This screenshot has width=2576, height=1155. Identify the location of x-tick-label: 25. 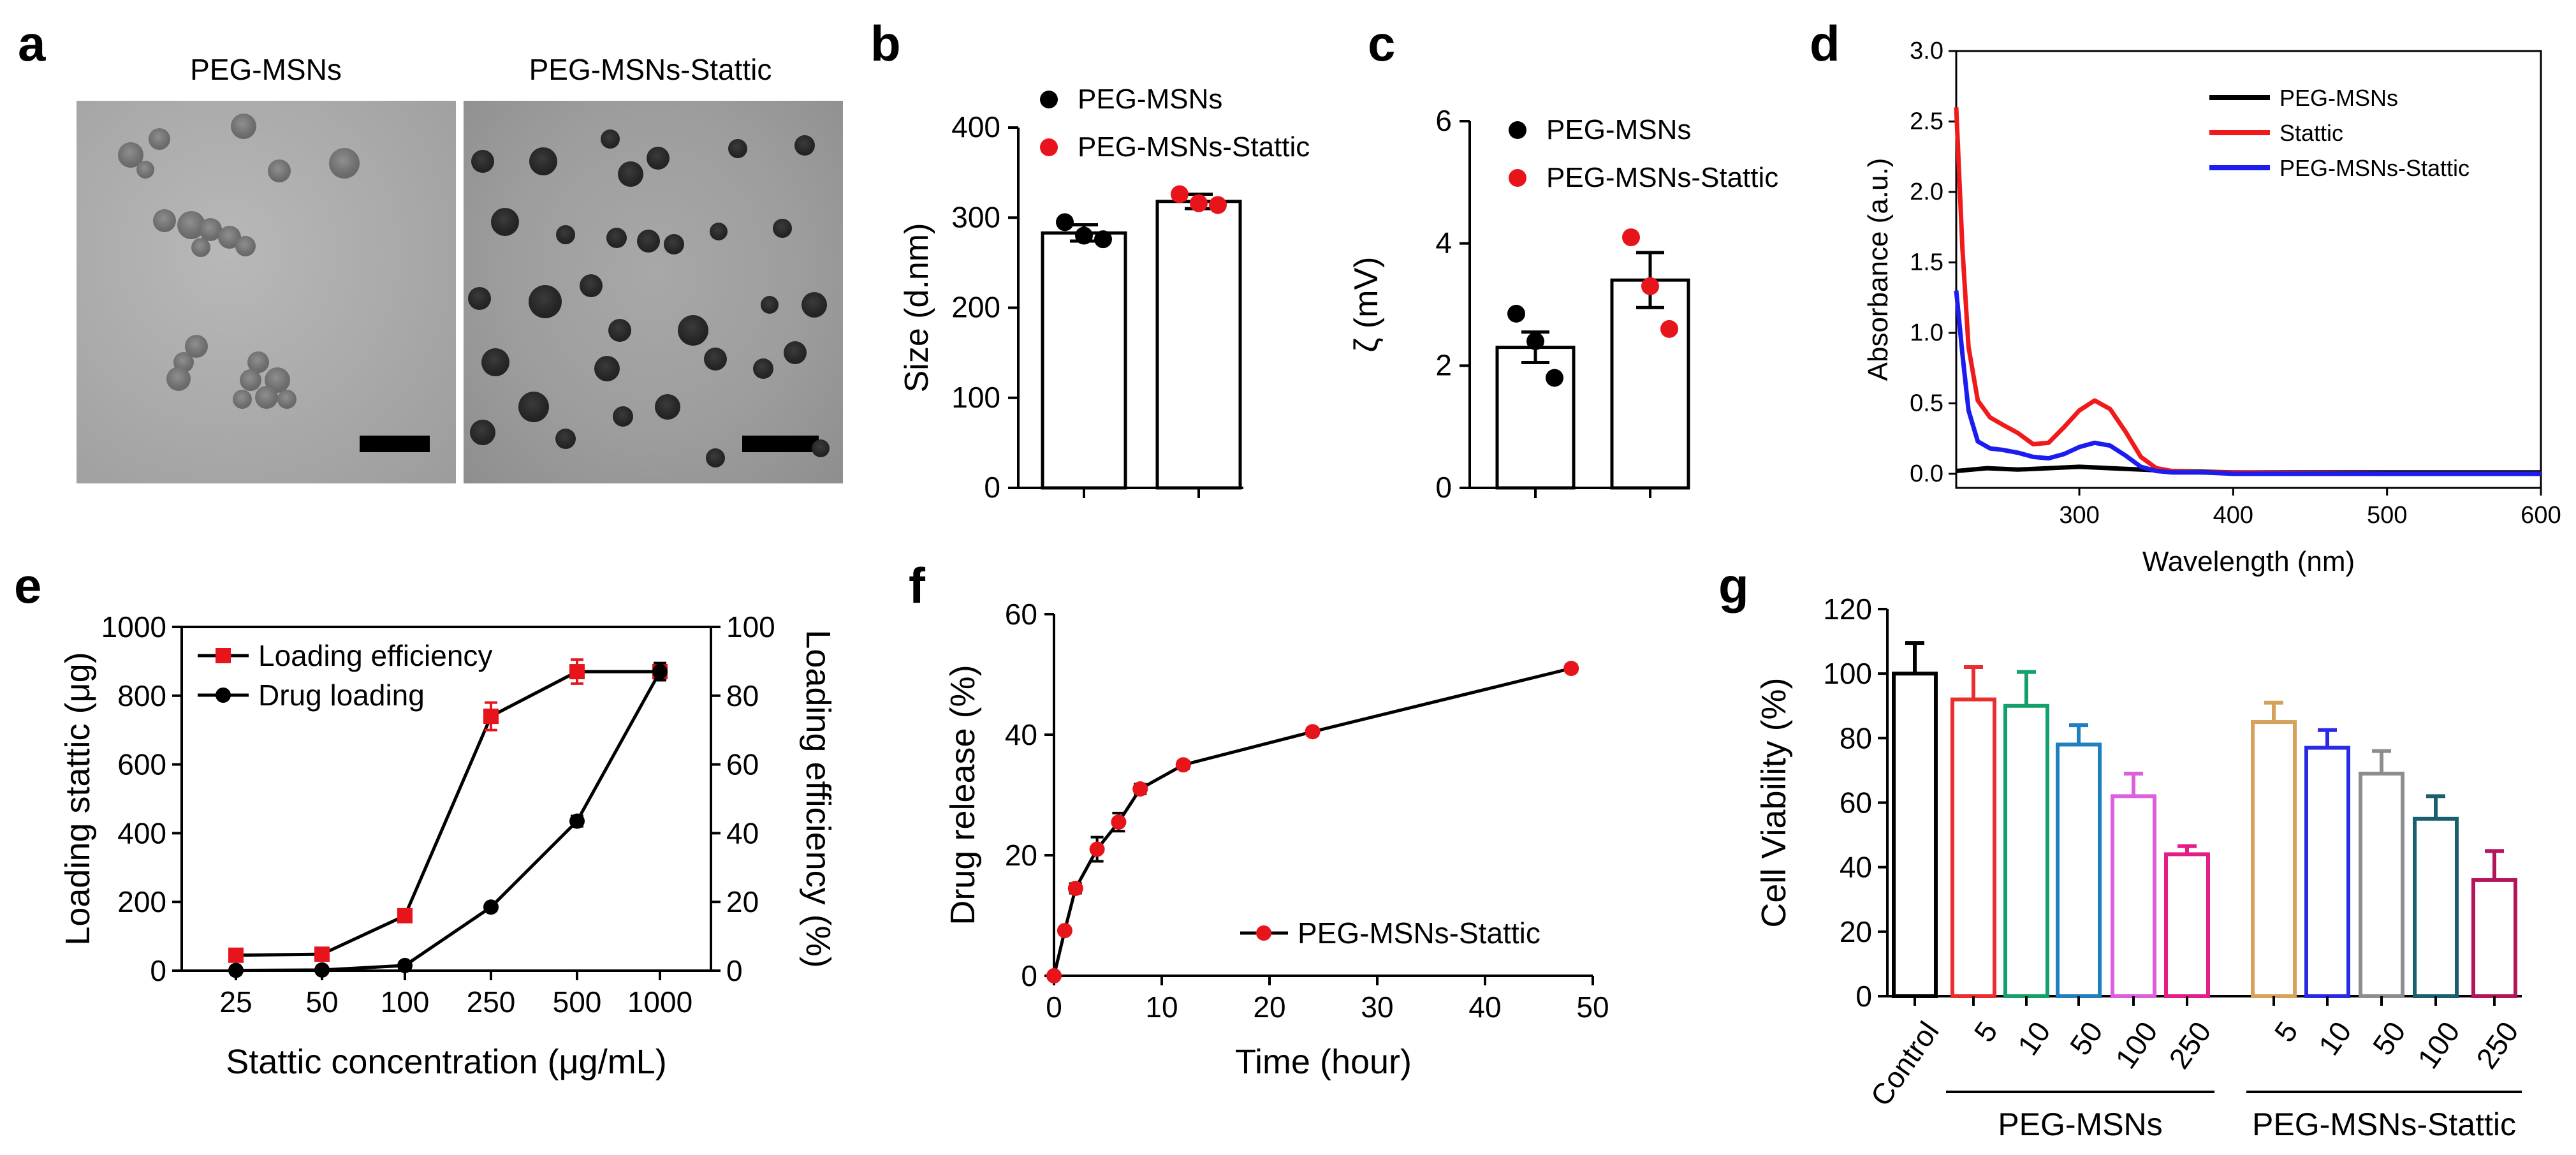
(236, 1002).